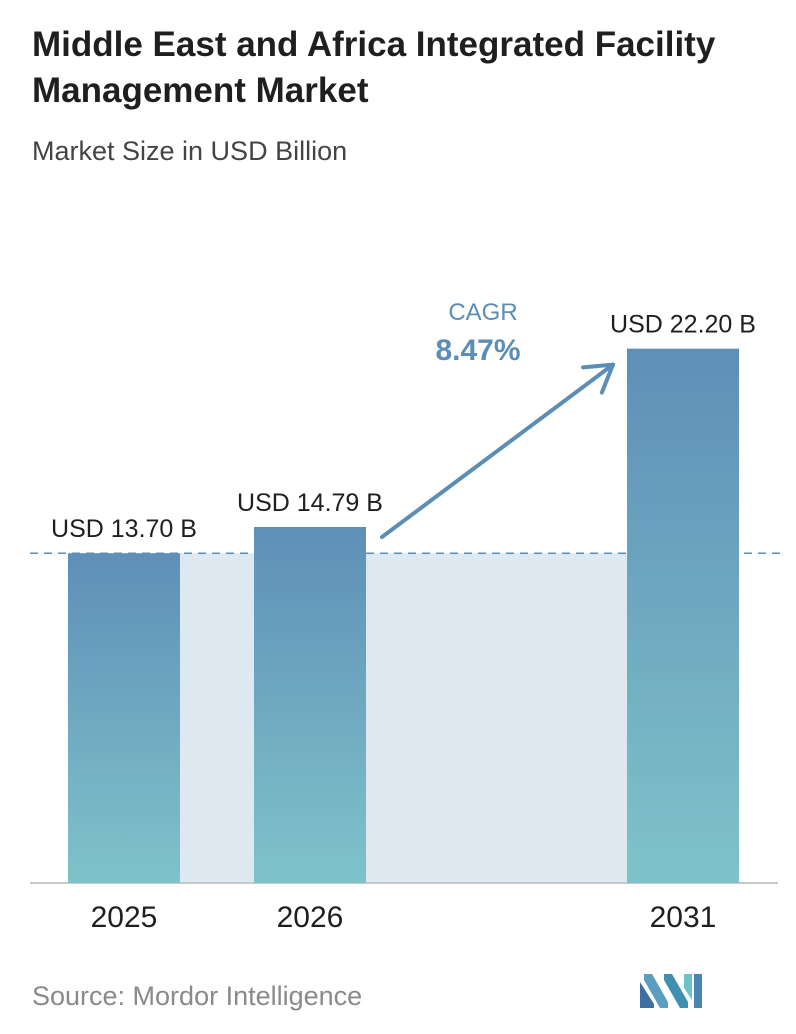 This screenshot has height=1034, width=796. Describe the element at coordinates (683, 917) in the screenshot. I see `x-tick-label-2031: 2031` at that location.